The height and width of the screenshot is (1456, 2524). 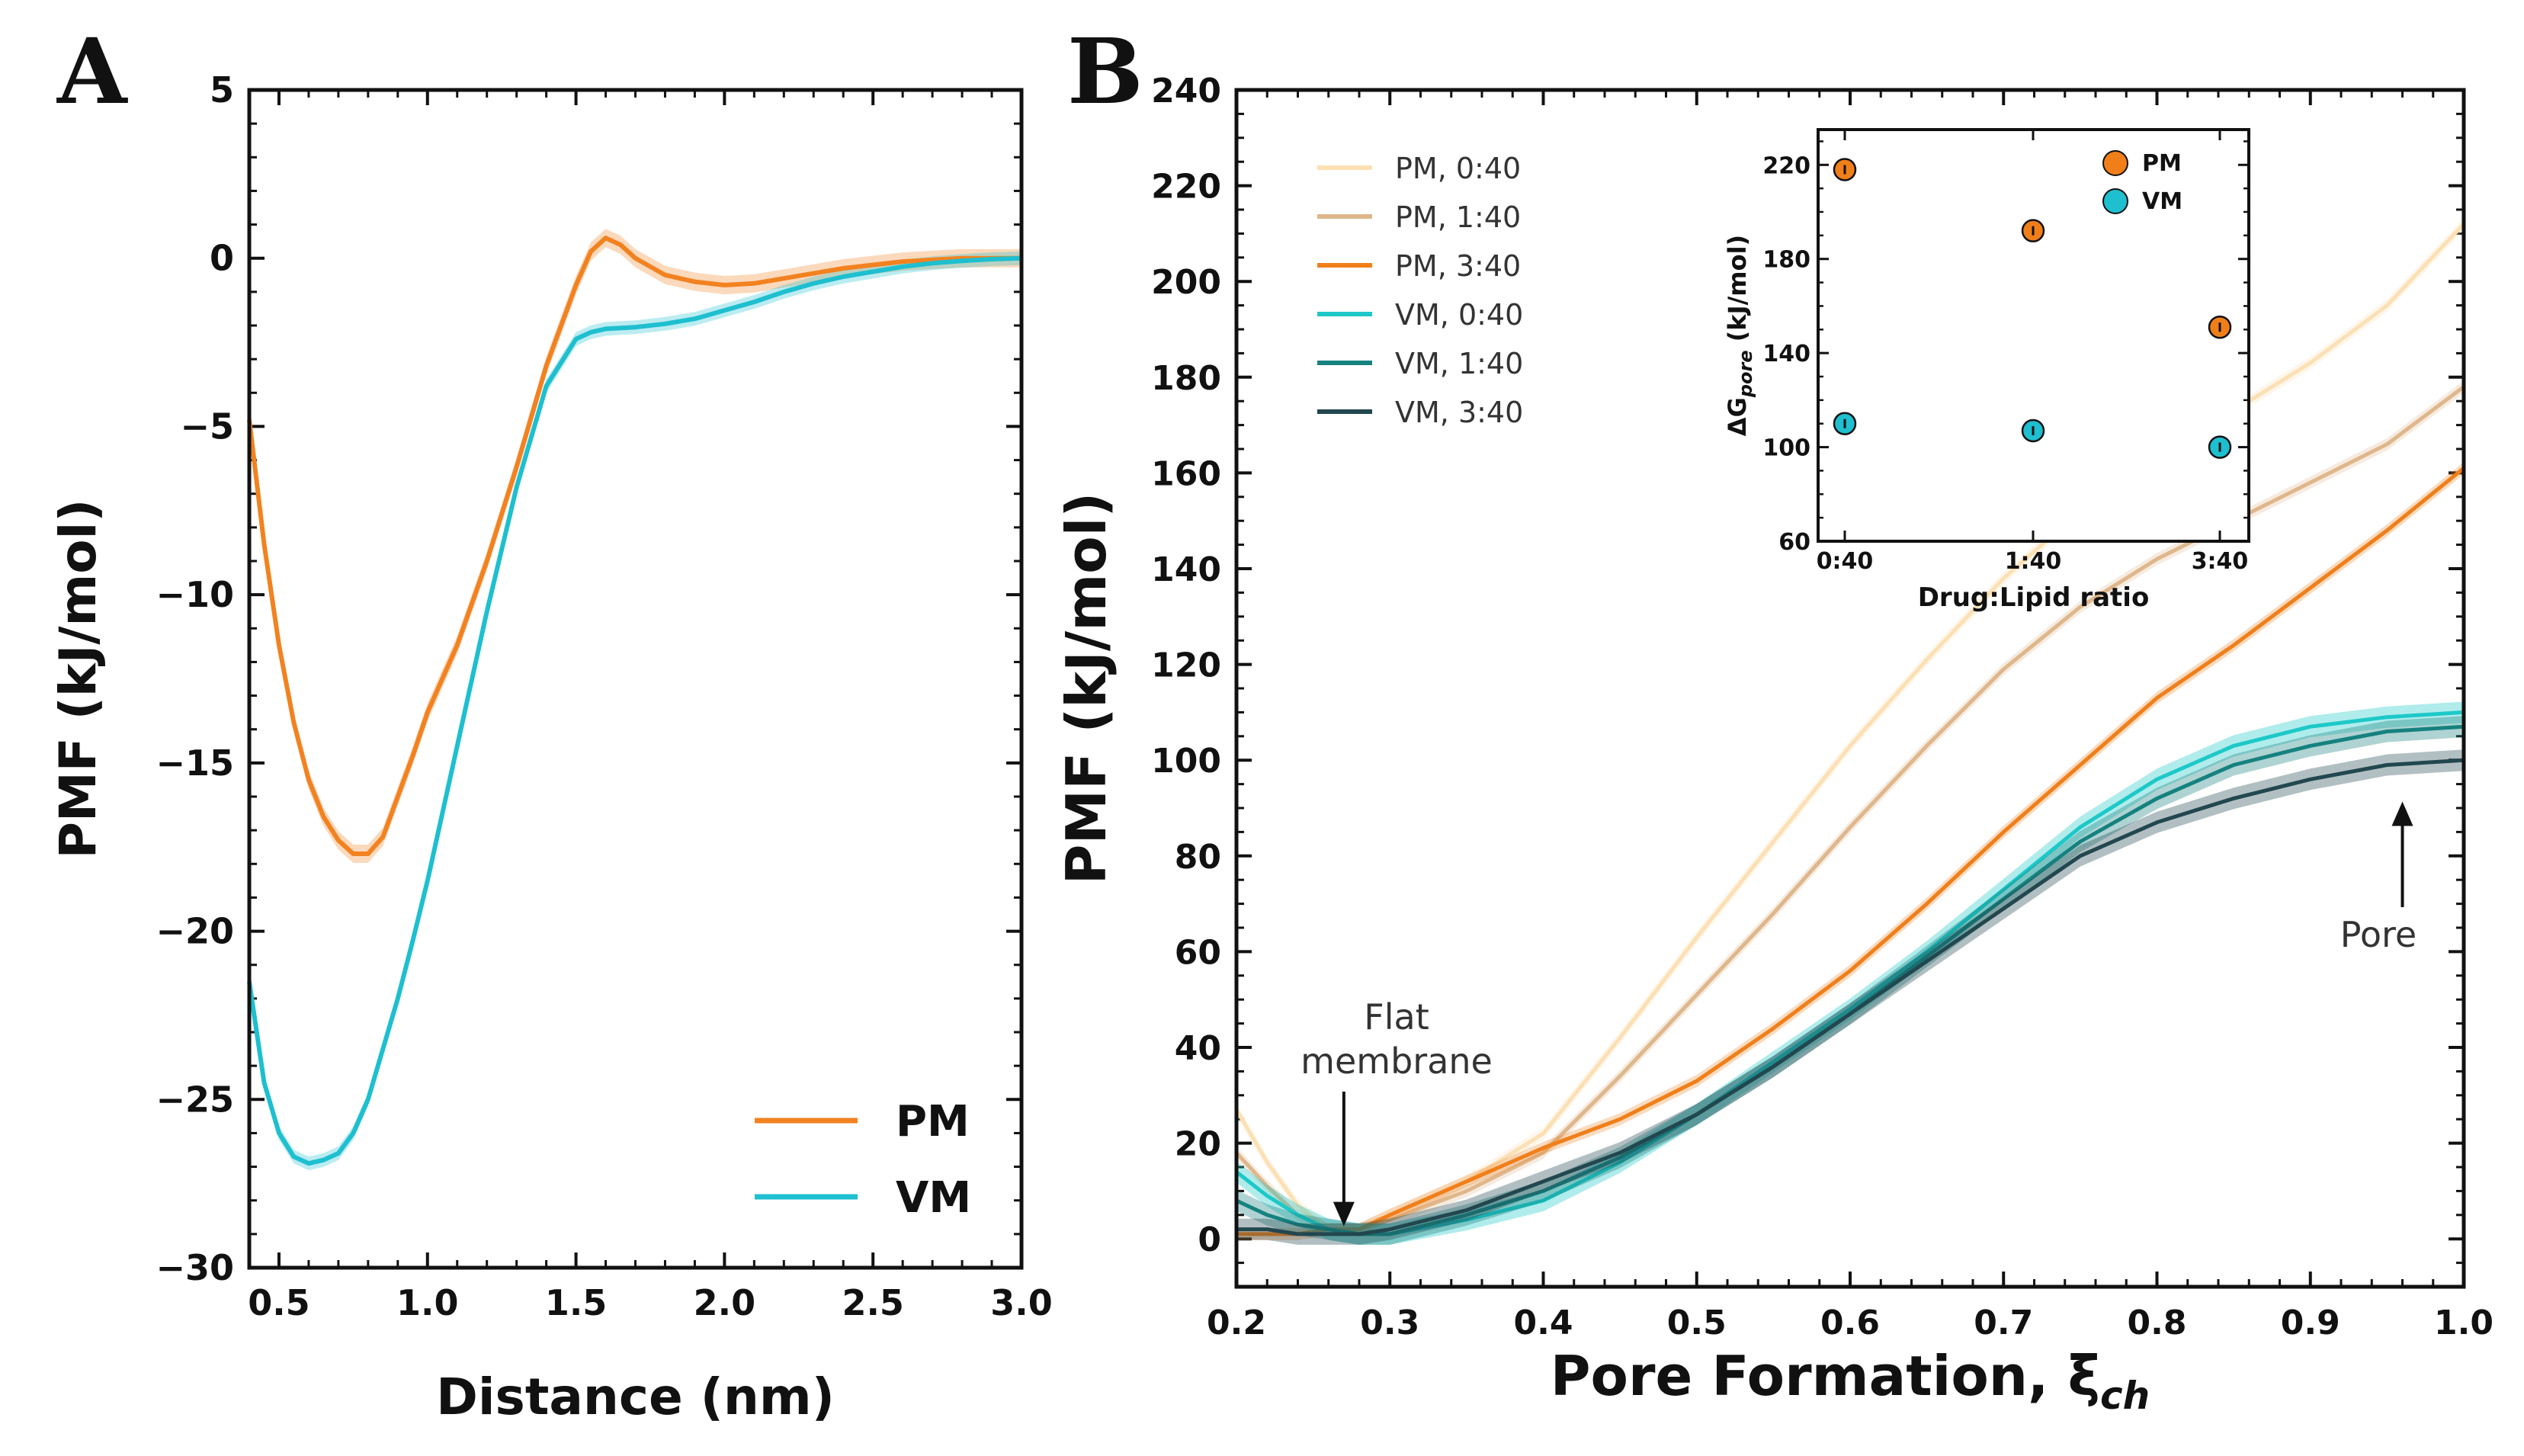 I want to click on y-tick-label: 240, so click(x=1186, y=91).